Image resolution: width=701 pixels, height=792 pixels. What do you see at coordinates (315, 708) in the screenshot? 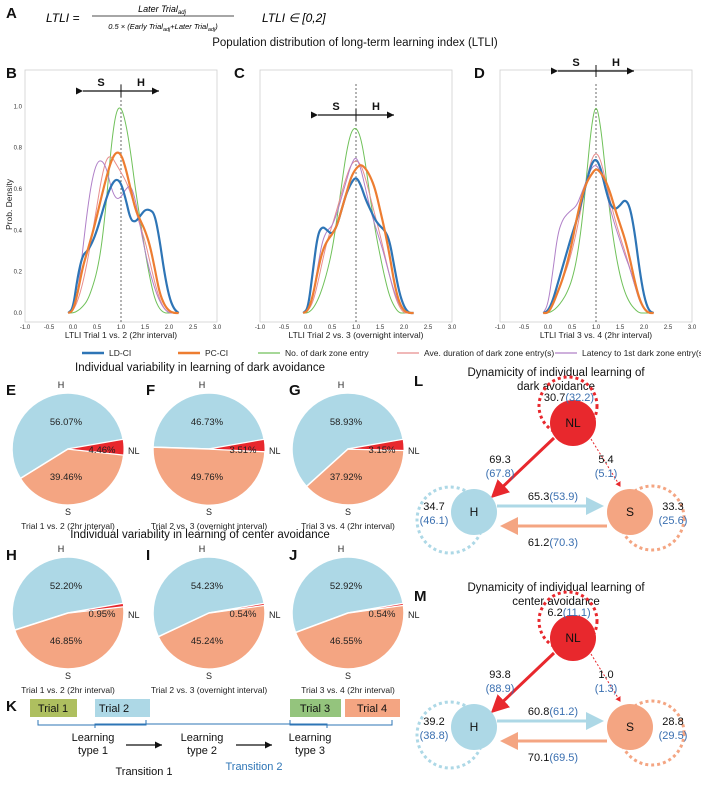
I see `trial-3-box` at bounding box center [315, 708].